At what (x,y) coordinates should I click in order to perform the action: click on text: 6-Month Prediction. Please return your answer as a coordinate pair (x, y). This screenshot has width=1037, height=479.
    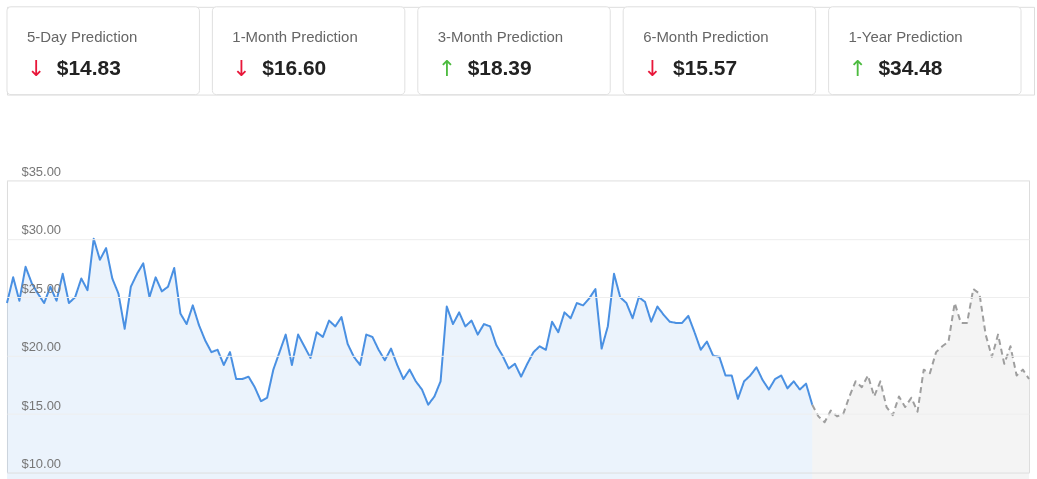
    Looking at the image, I should click on (706, 36).